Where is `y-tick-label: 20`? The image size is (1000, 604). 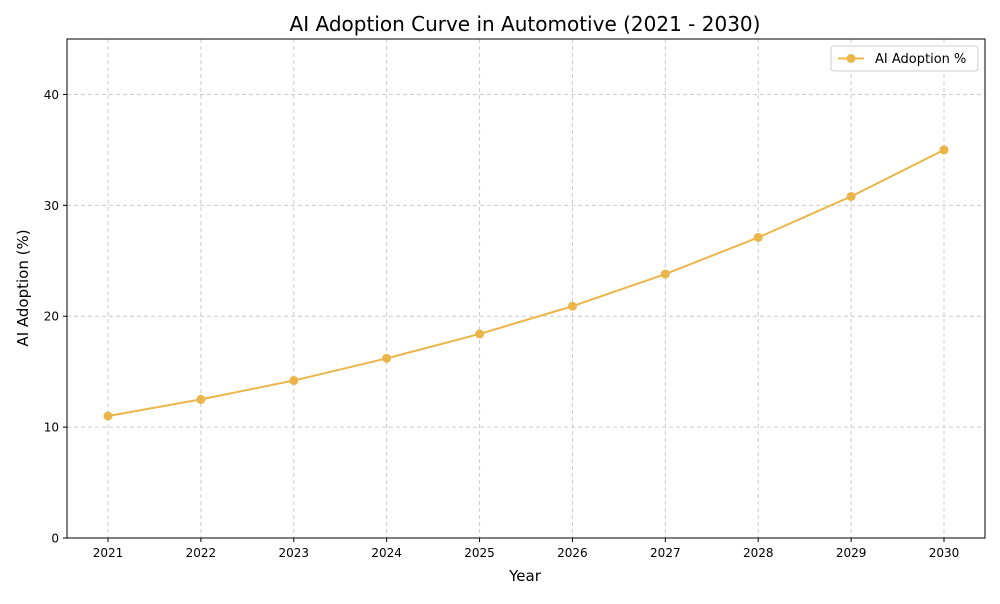
y-tick-label: 20 is located at coordinates (51, 317).